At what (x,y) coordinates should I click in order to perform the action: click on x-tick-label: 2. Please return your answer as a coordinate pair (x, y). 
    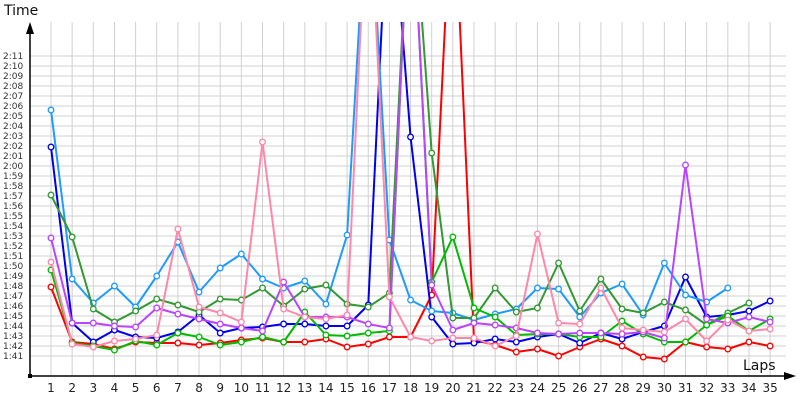
    Looking at the image, I should click on (72, 388).